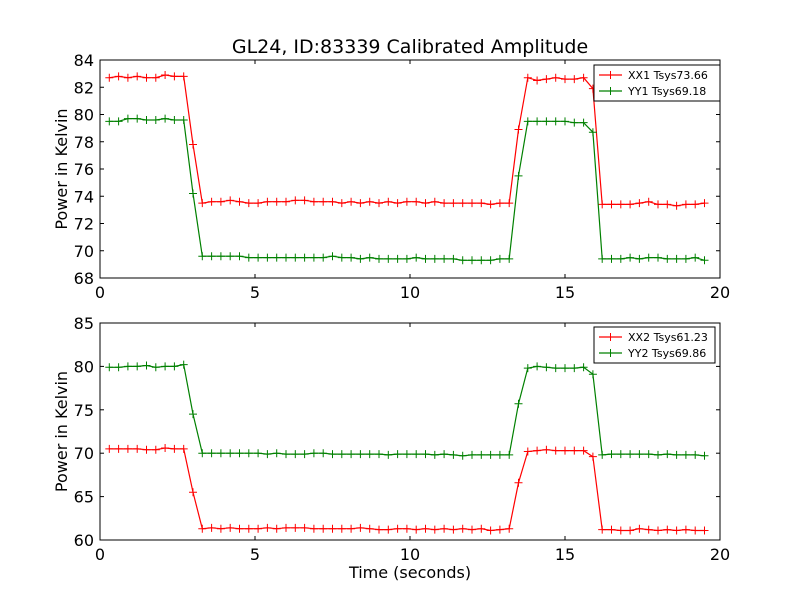  Describe the element at coordinates (657, 83) in the screenshot. I see `legend-box` at that location.